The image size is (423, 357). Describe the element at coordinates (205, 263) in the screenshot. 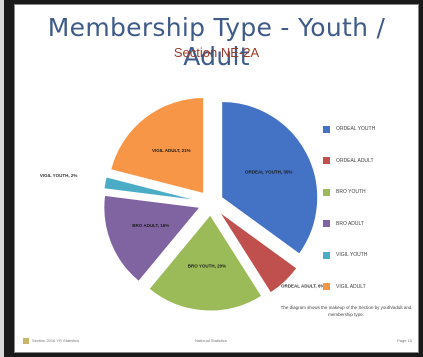

I see `pie-slice-bro-youth` at that location.